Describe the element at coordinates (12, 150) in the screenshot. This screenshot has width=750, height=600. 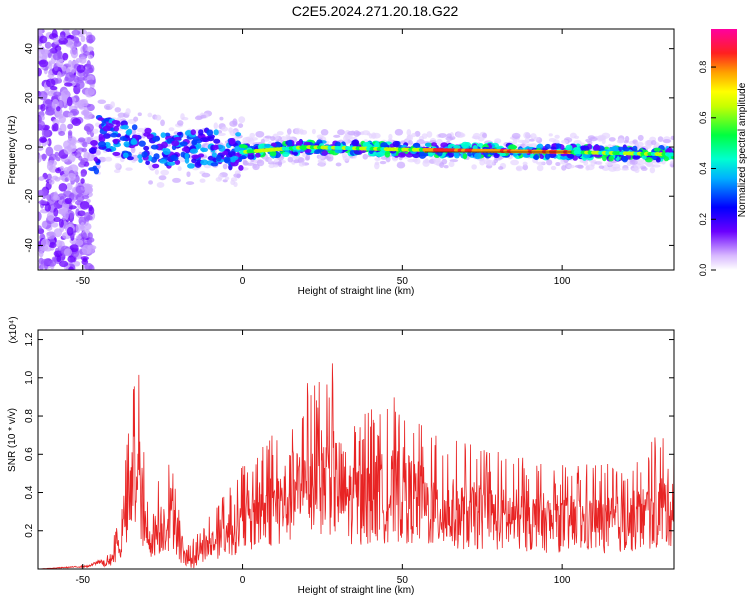
I see `spectrogram-y-label: Frequency (Hz)` at that location.